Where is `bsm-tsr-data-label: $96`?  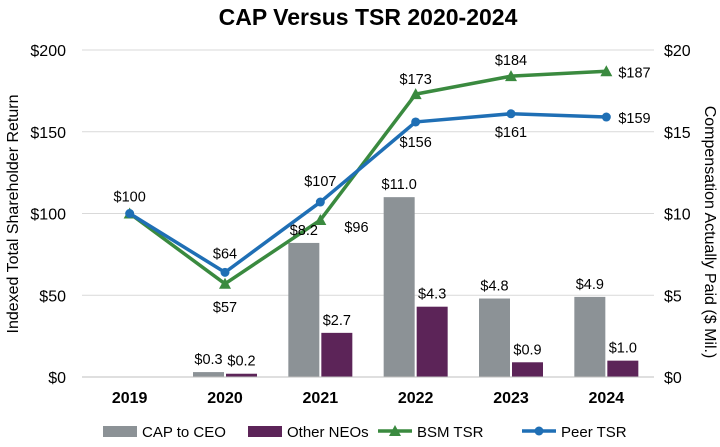
bsm-tsr-data-label: $96 is located at coordinates (356, 228).